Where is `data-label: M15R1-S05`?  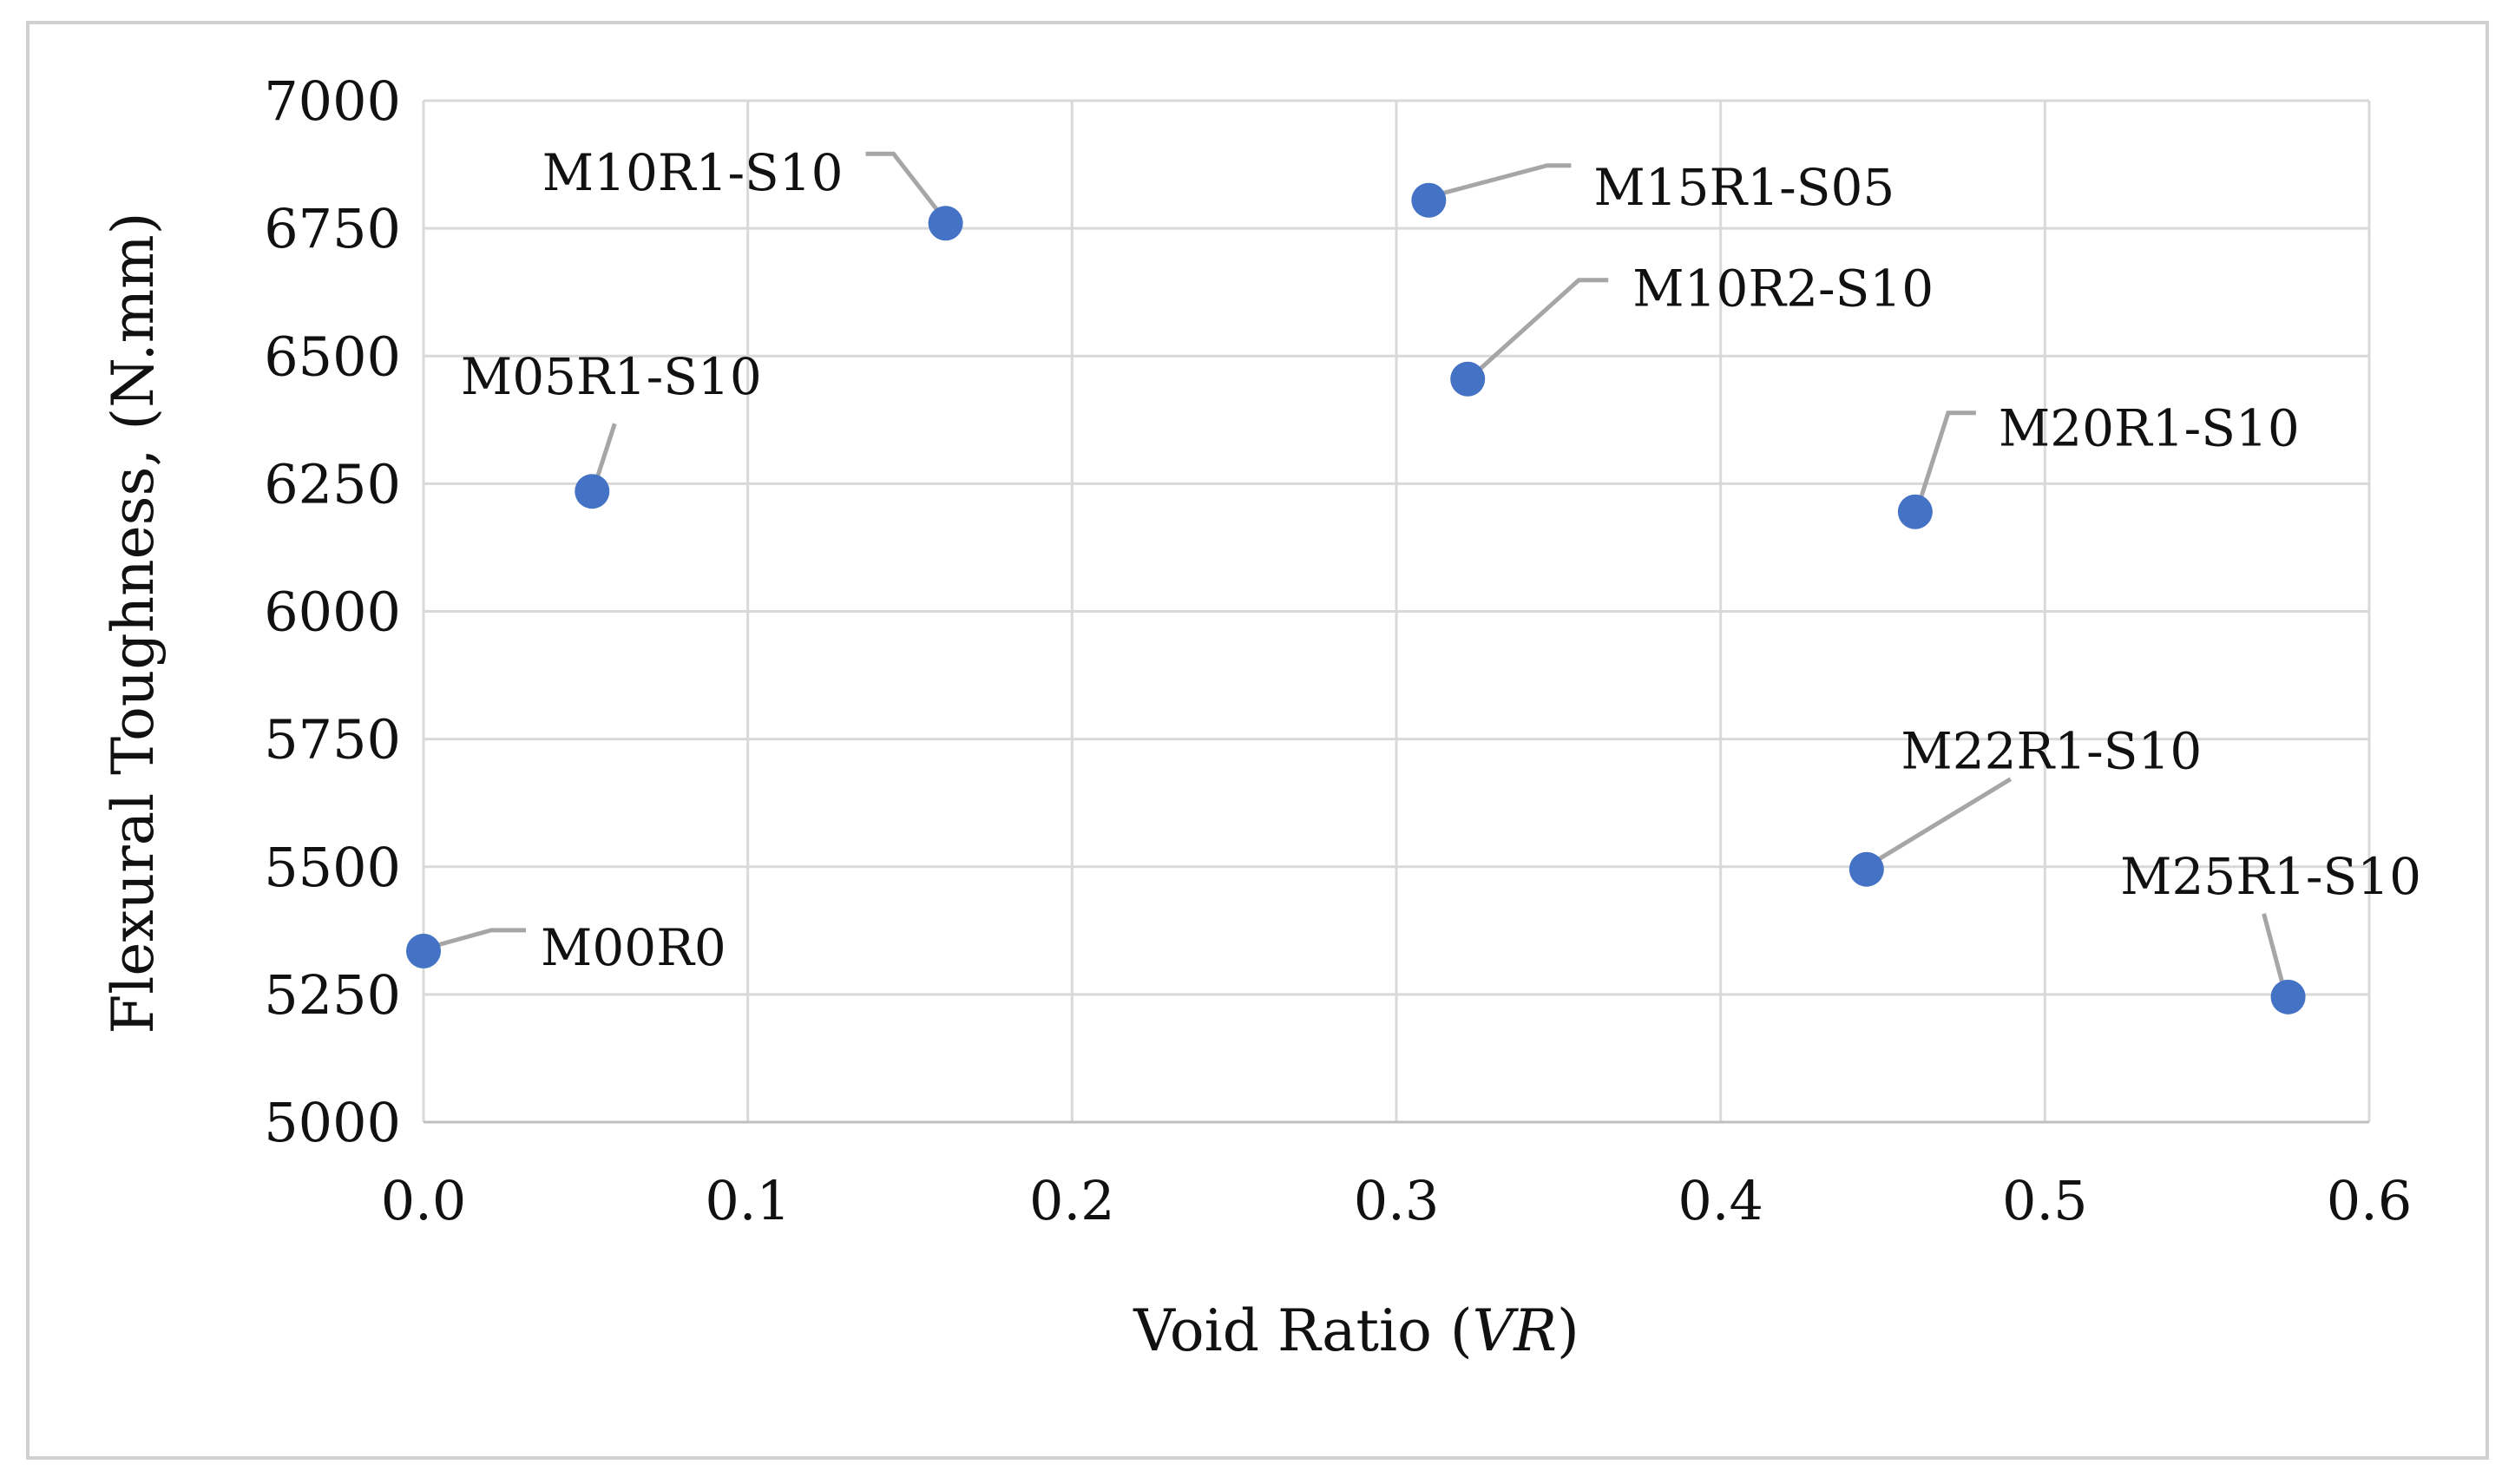 data-label: M15R1-S05 is located at coordinates (1743, 187).